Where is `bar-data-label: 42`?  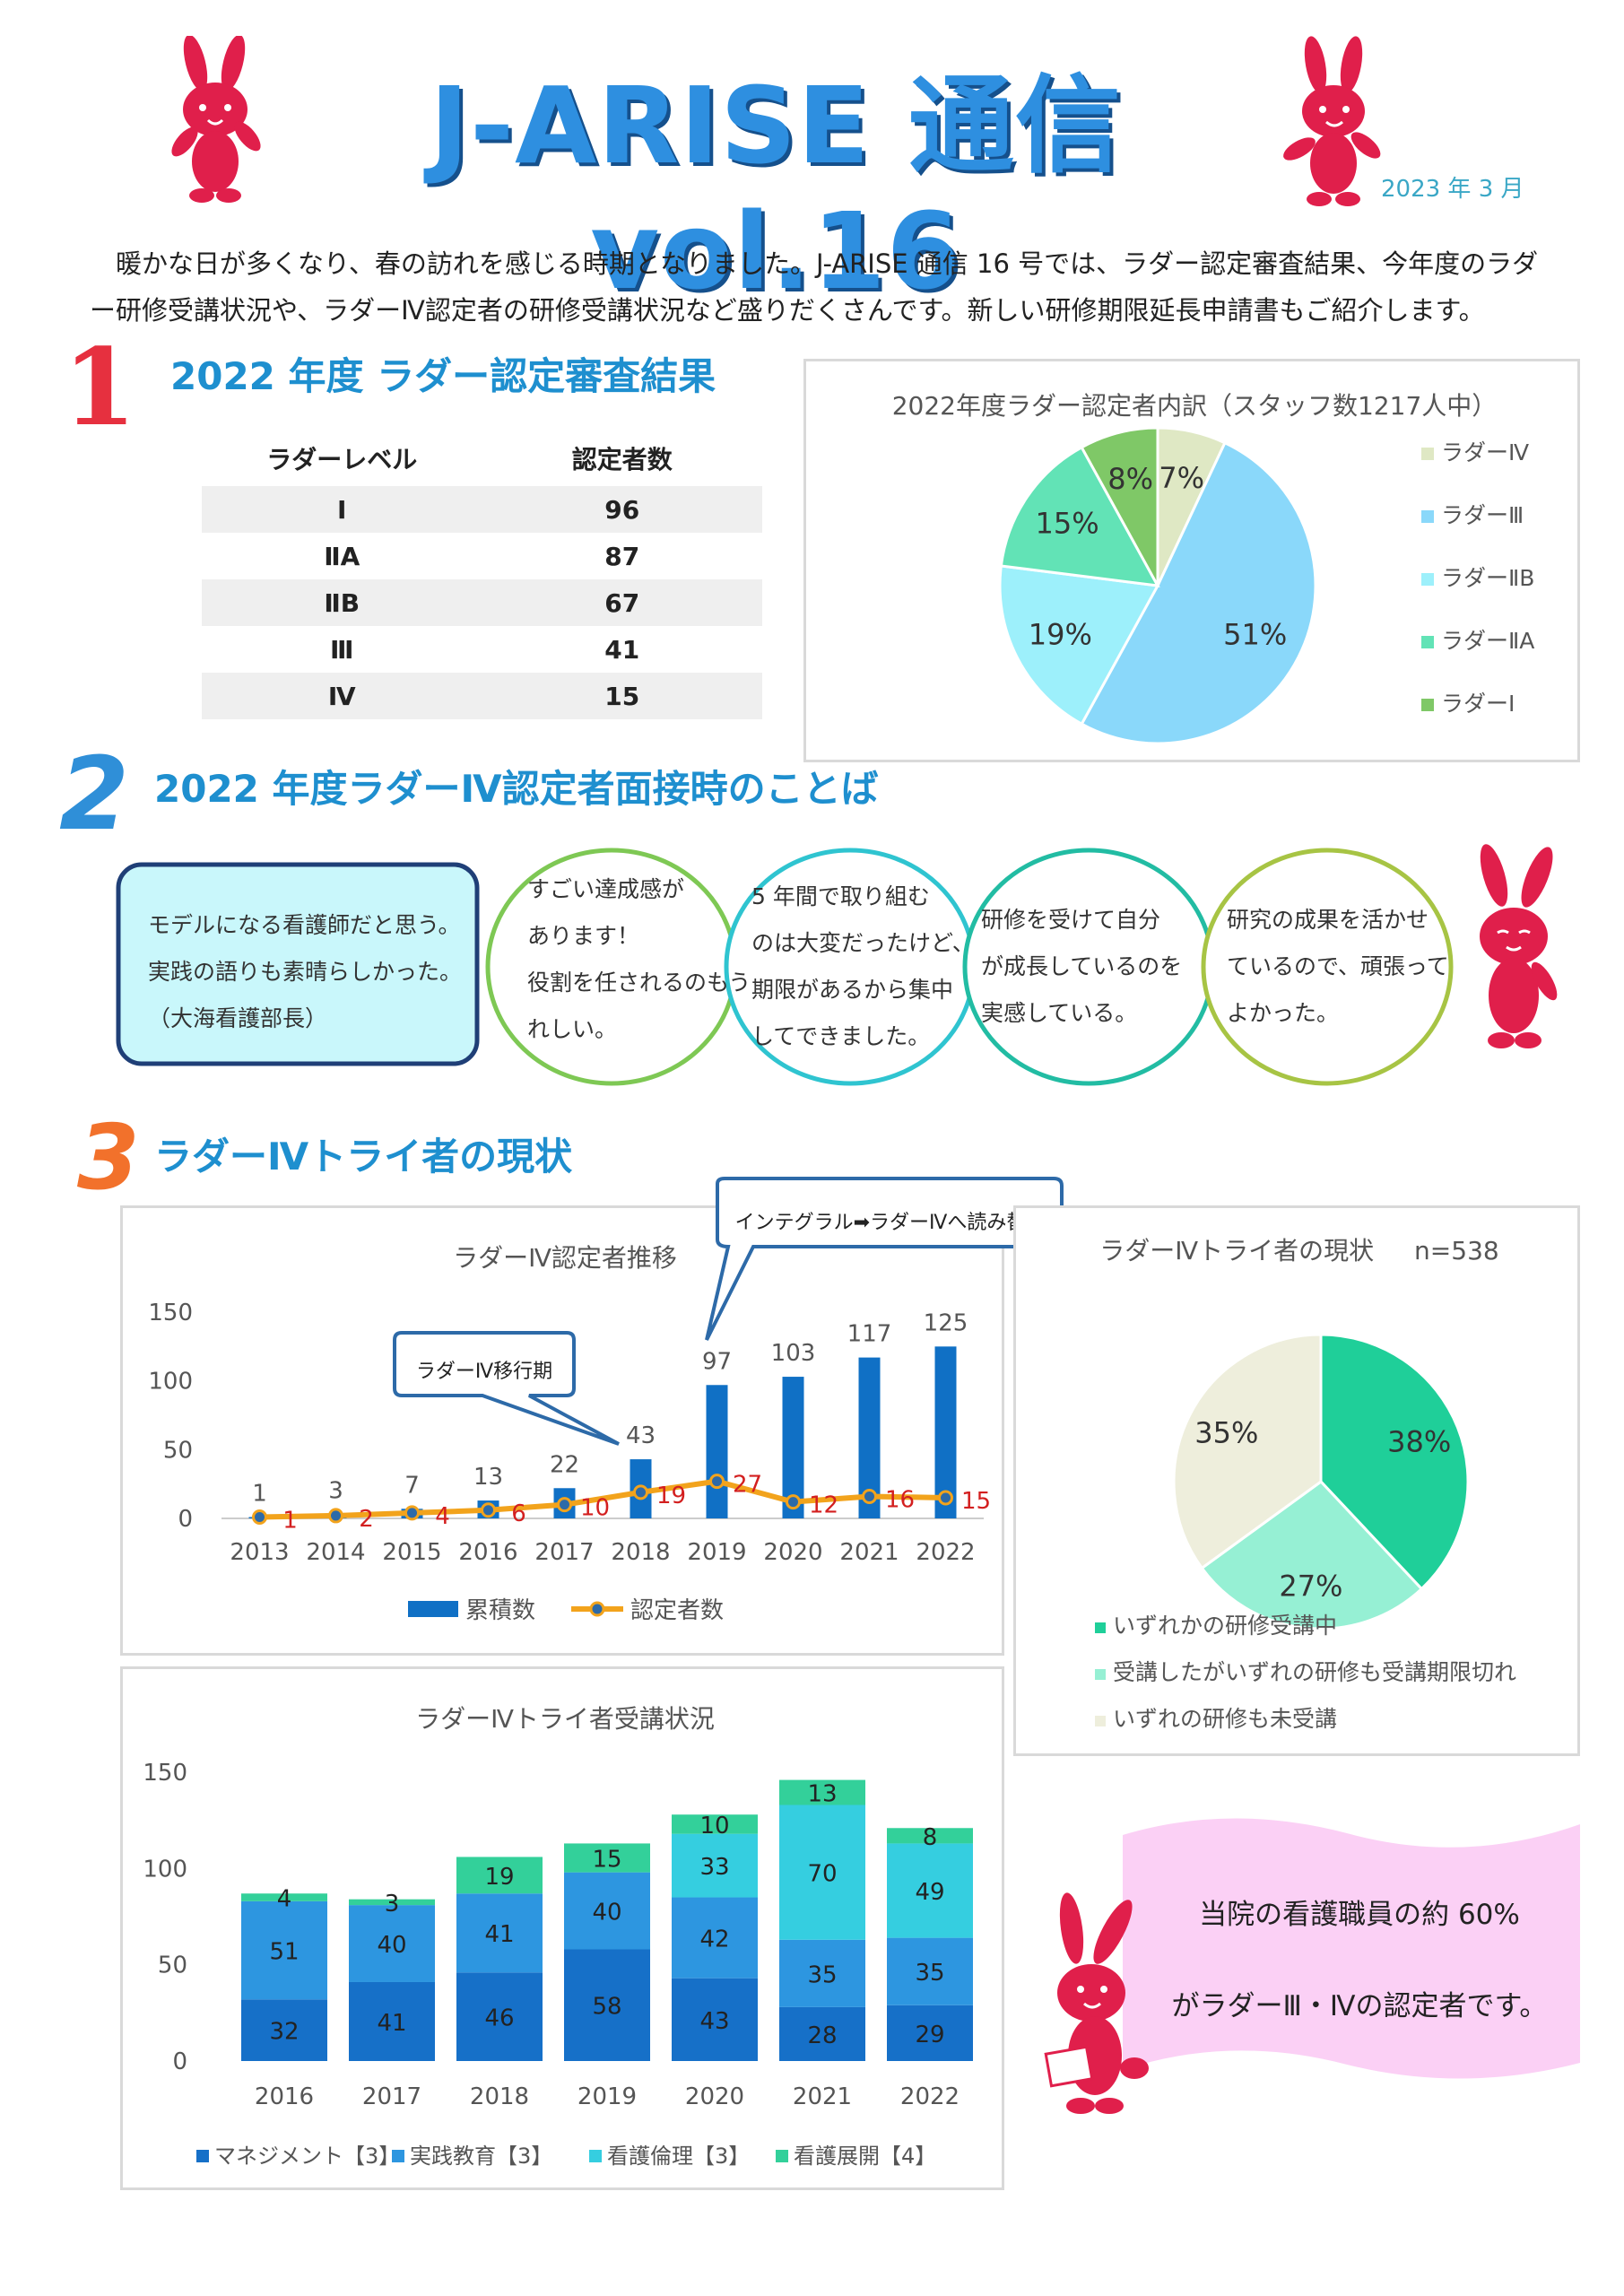 bar-data-label: 42 is located at coordinates (714, 1939).